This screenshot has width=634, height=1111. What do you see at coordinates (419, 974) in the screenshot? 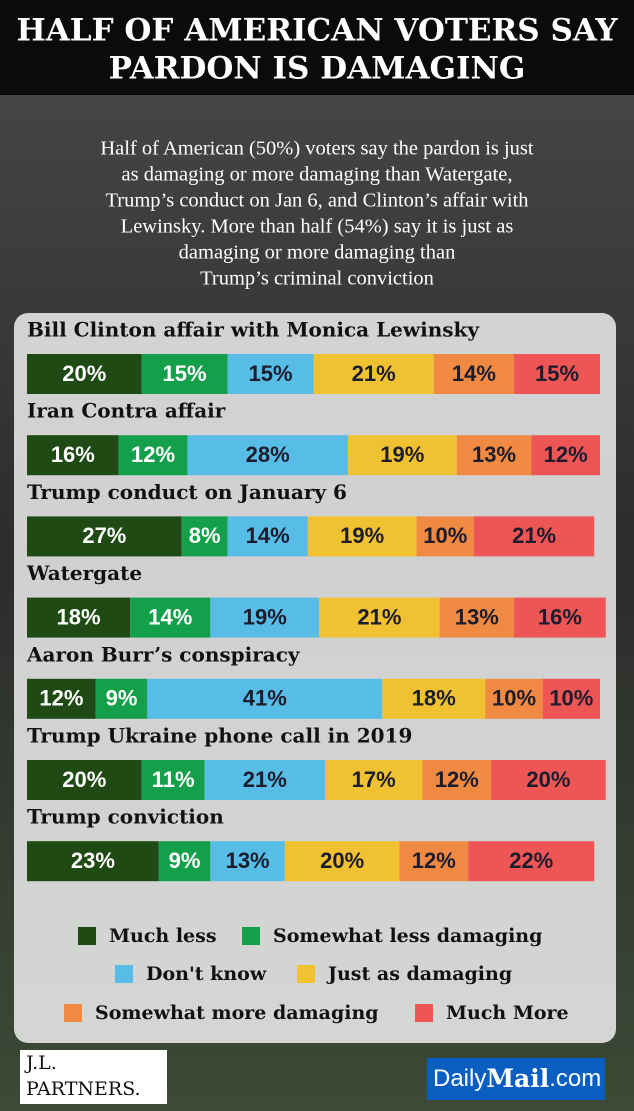
I see `legend-label: Just as damaging` at bounding box center [419, 974].